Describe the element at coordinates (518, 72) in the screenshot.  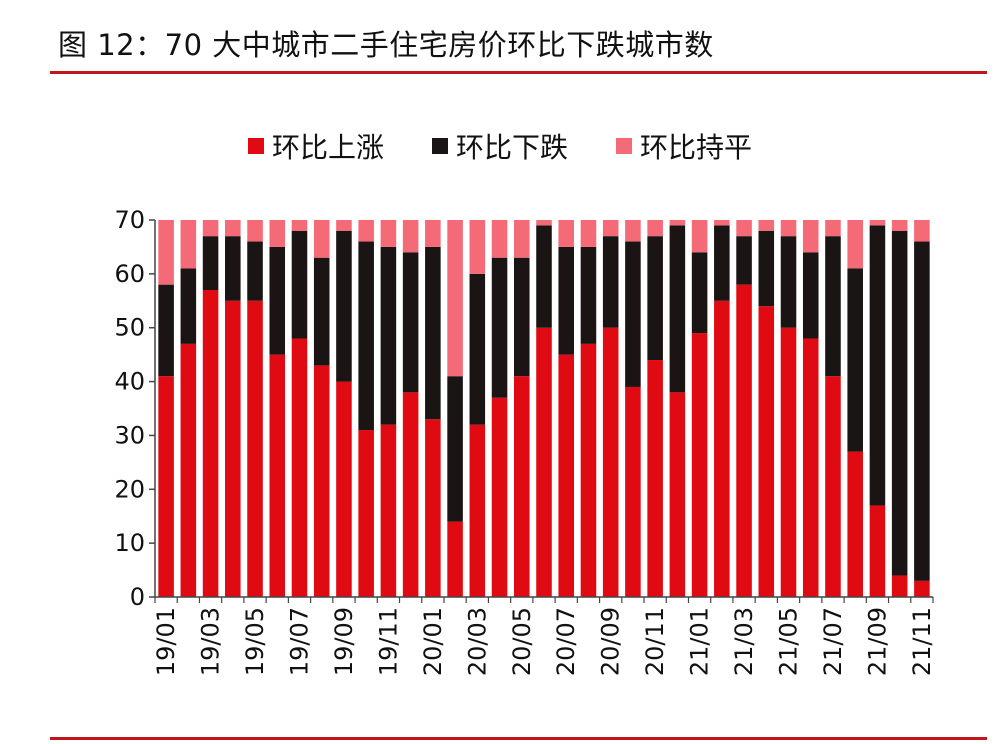
I see `title-rule` at that location.